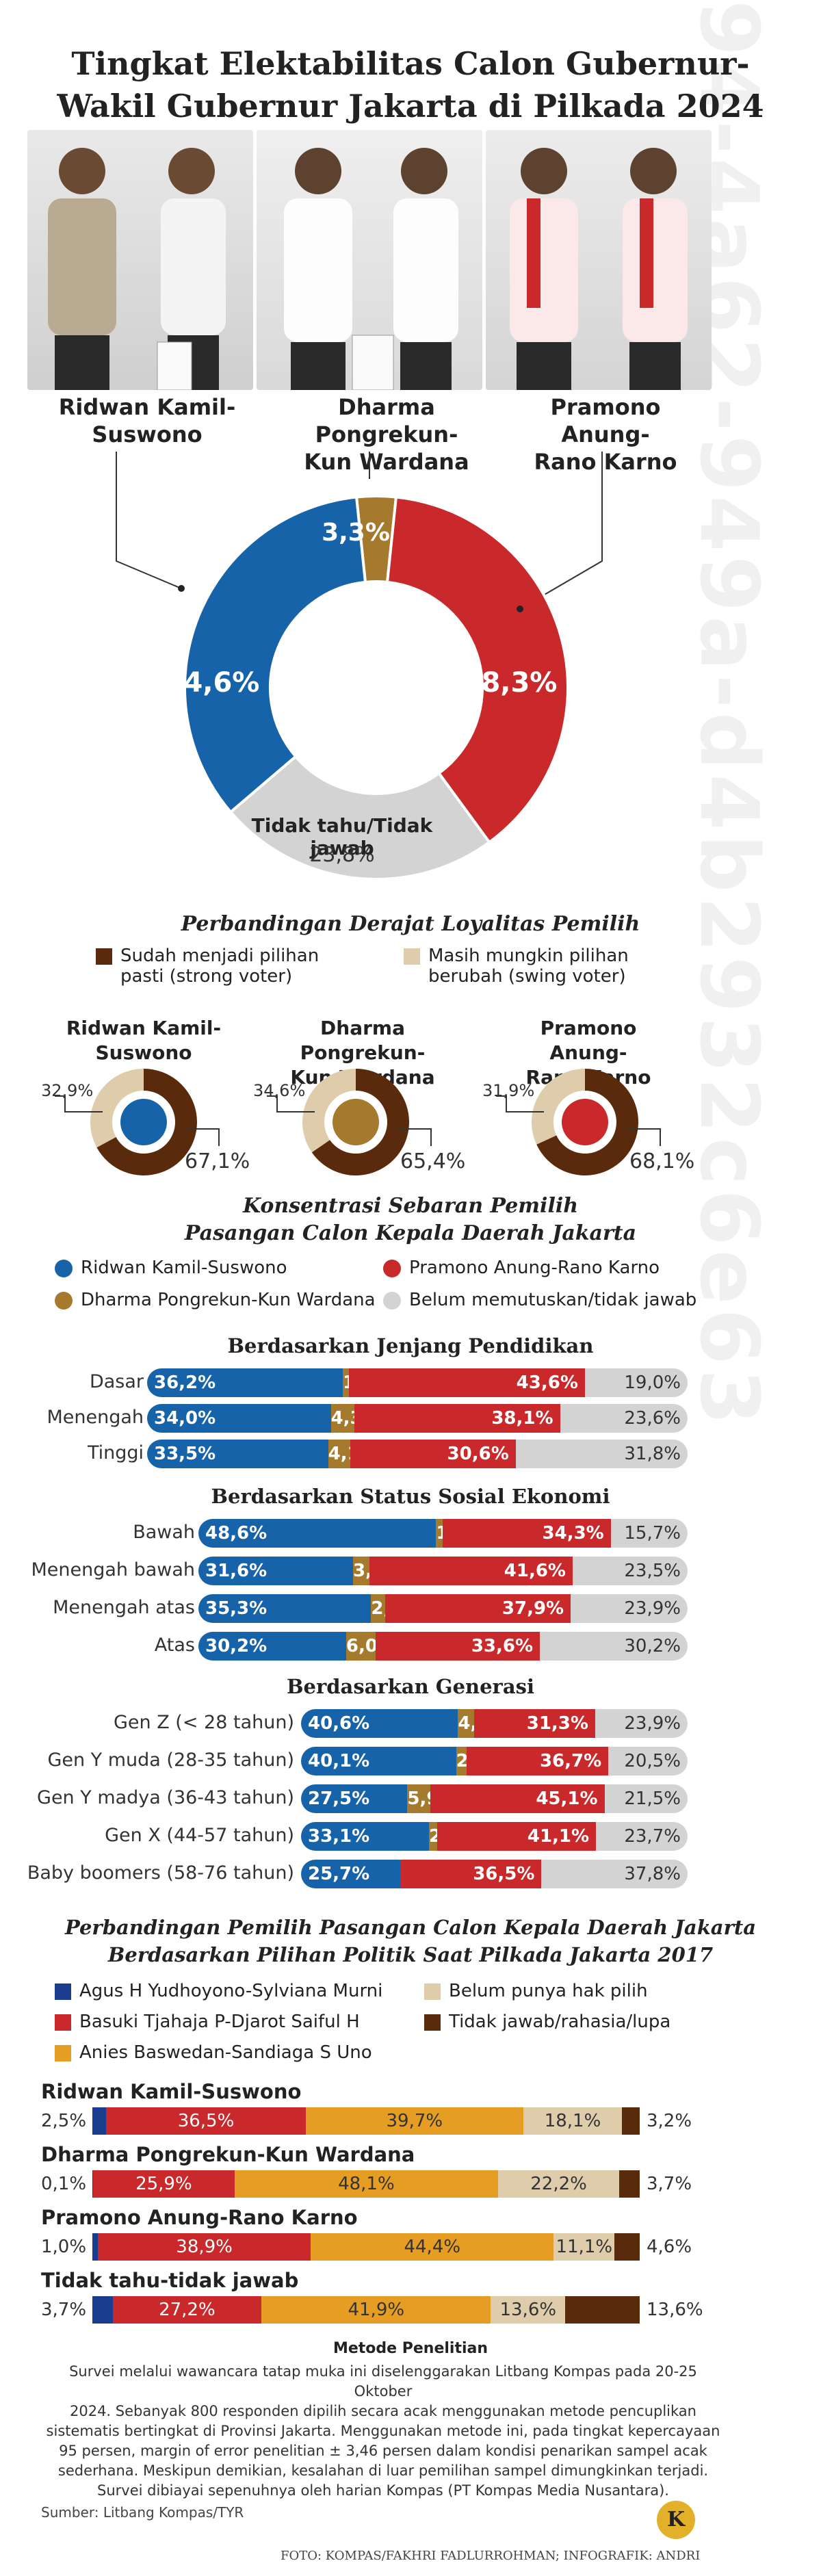  What do you see at coordinates (376, 2310) in the screenshot?
I see `p2017-bar-segment: 41,9%` at bounding box center [376, 2310].